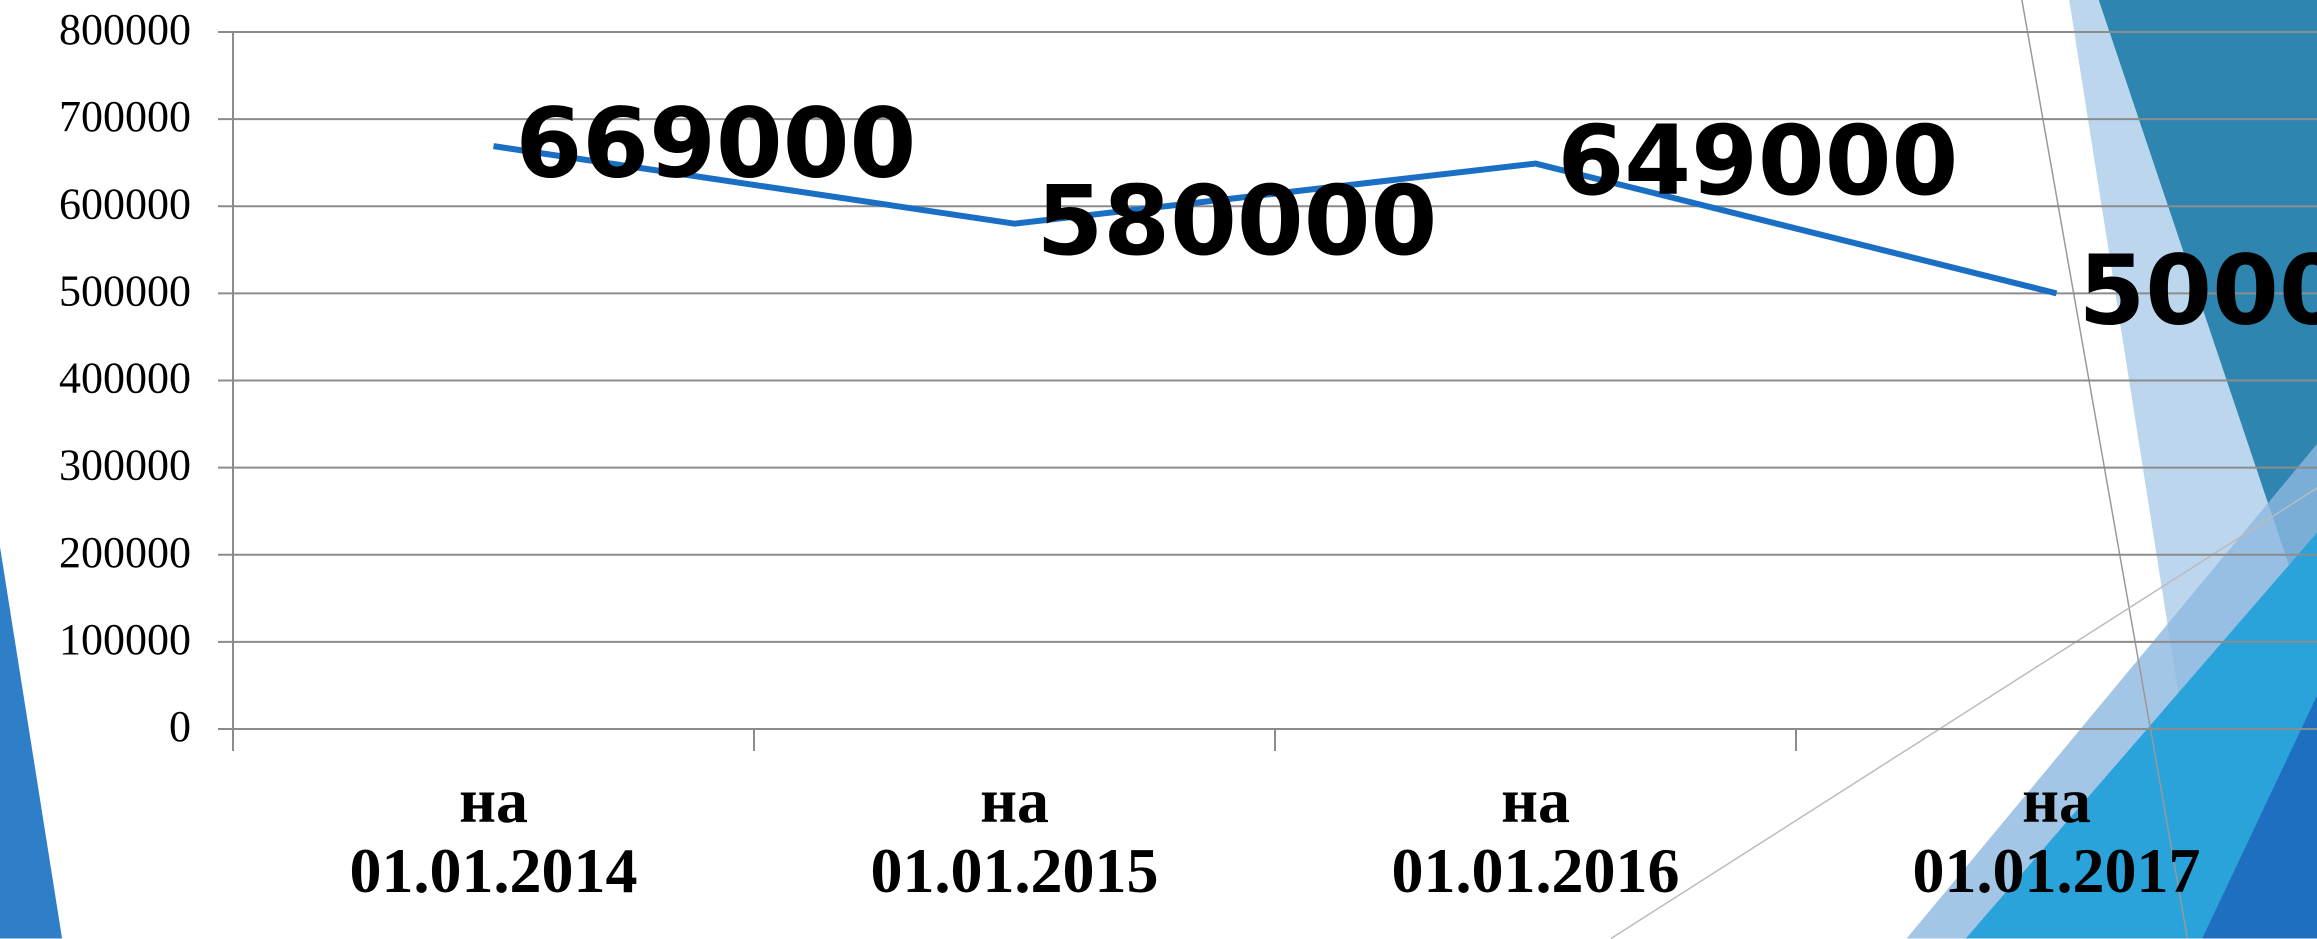 The width and height of the screenshot is (2317, 939). What do you see at coordinates (716, 143) in the screenshot?
I see `data-label: 669000` at bounding box center [716, 143].